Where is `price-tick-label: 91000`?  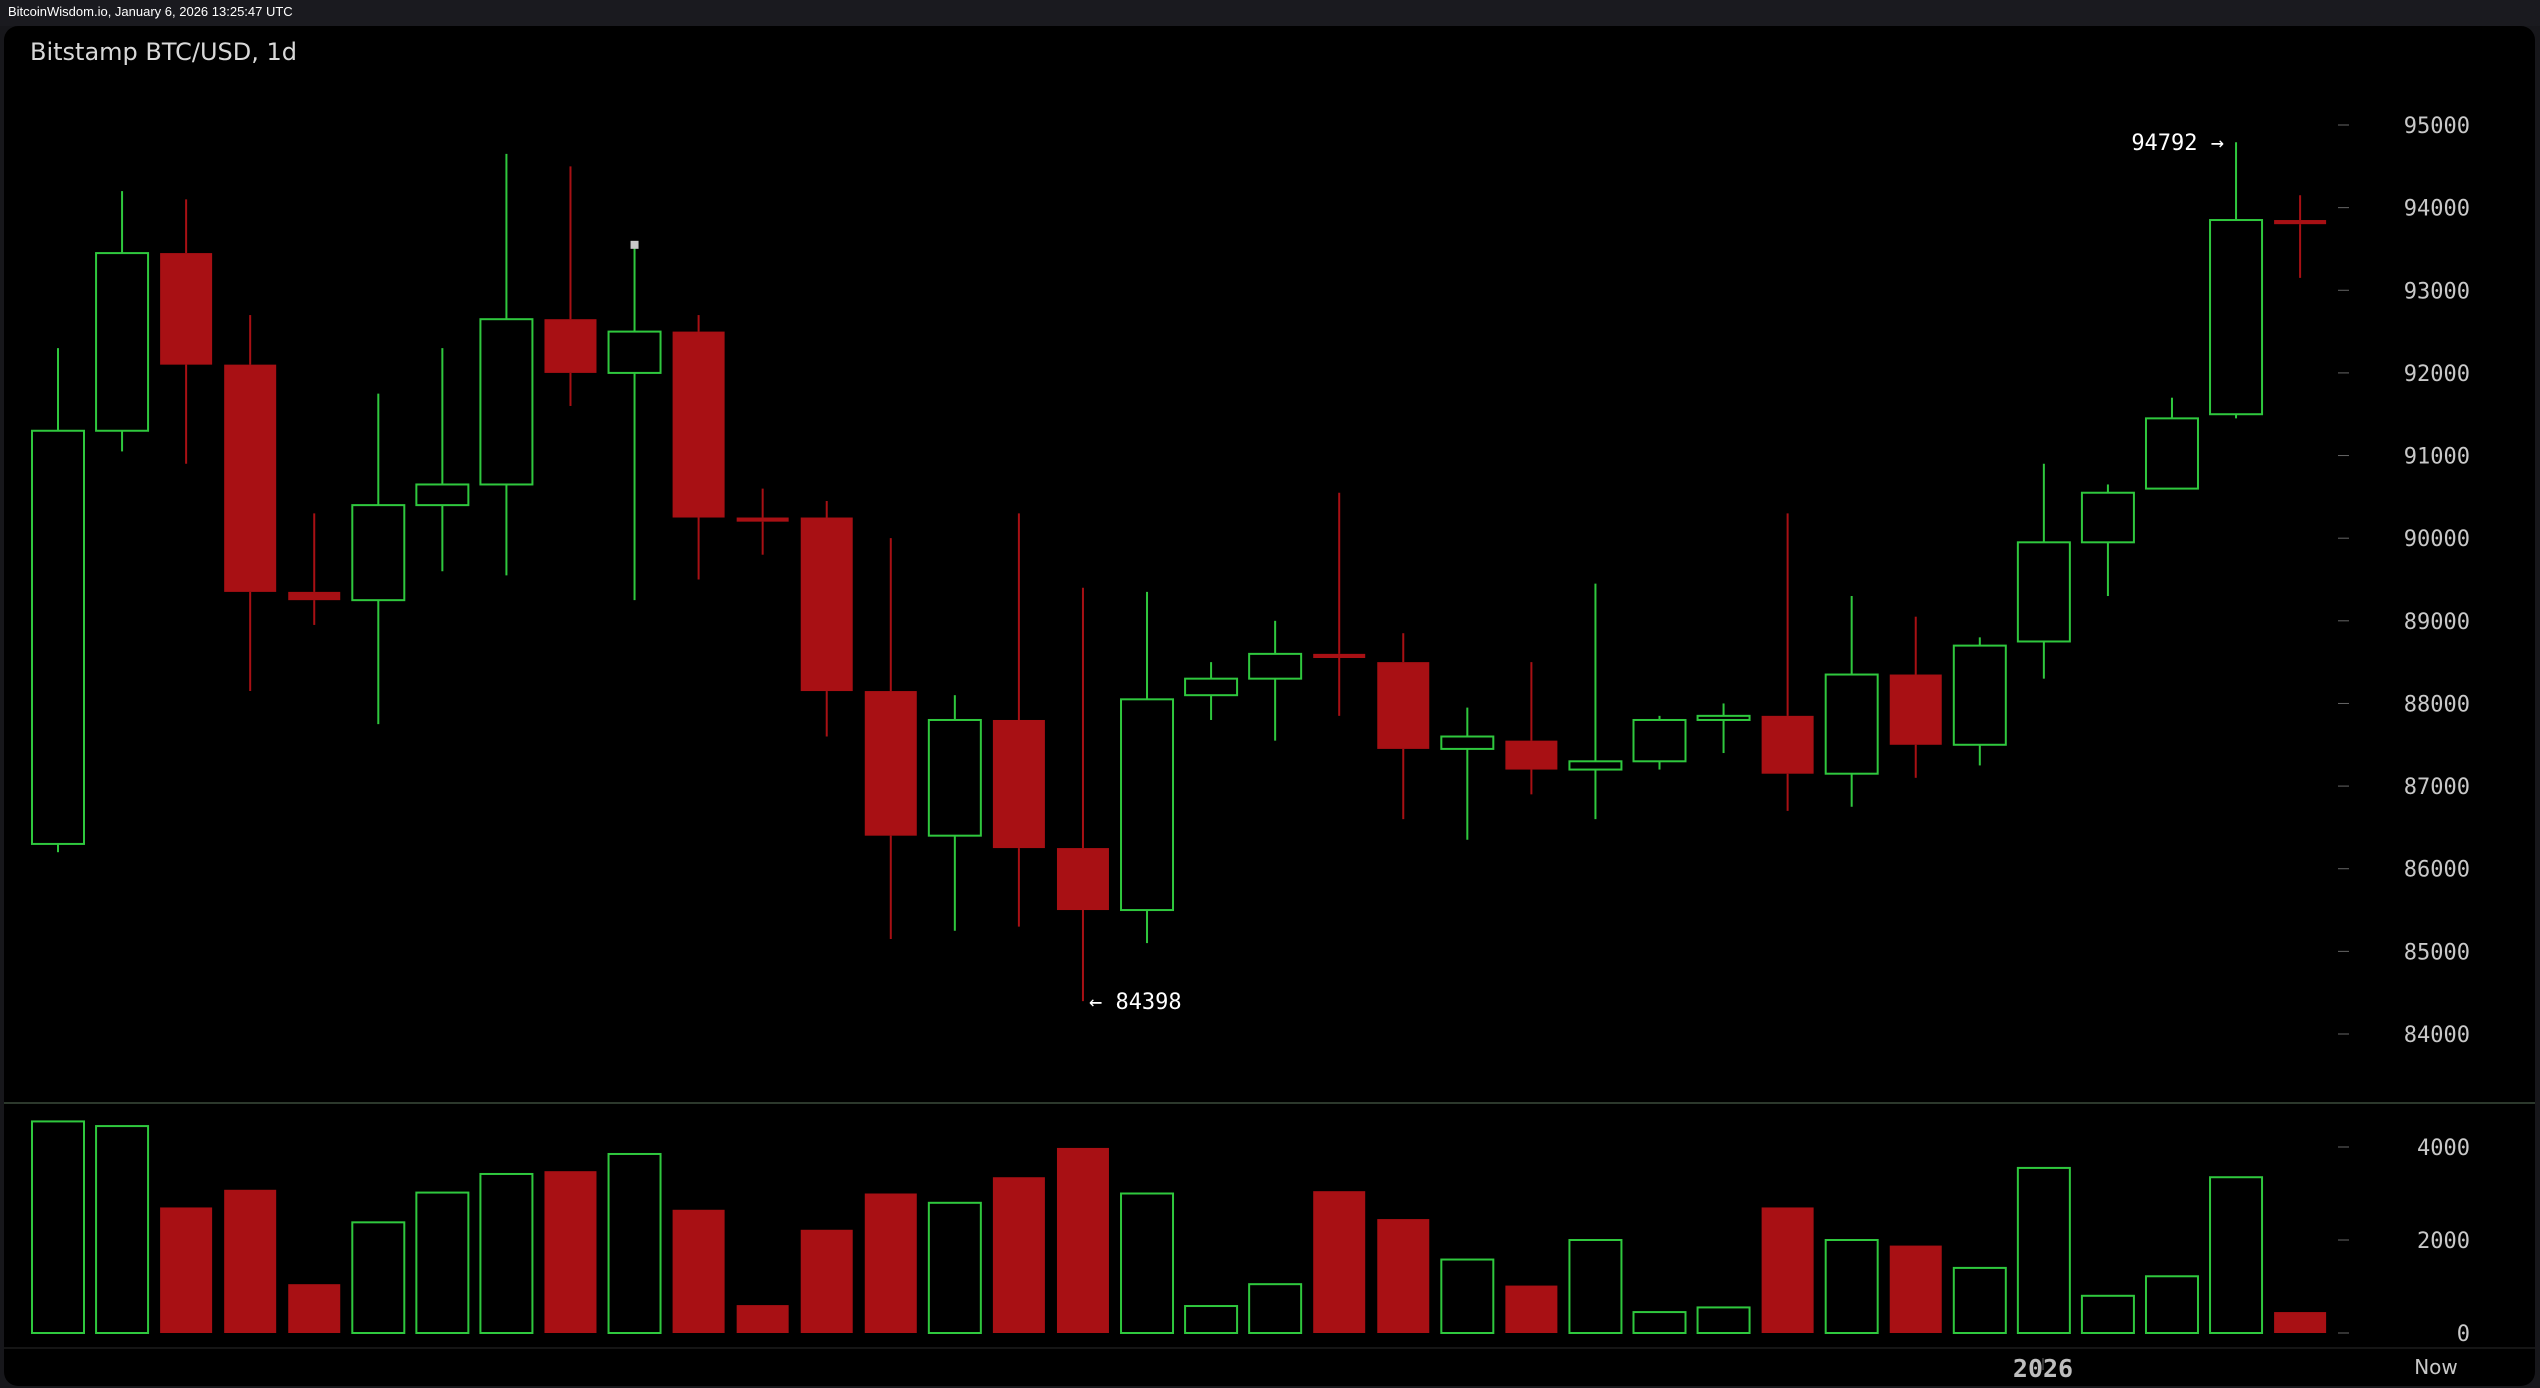
price-tick-label: 91000 is located at coordinates (2437, 457).